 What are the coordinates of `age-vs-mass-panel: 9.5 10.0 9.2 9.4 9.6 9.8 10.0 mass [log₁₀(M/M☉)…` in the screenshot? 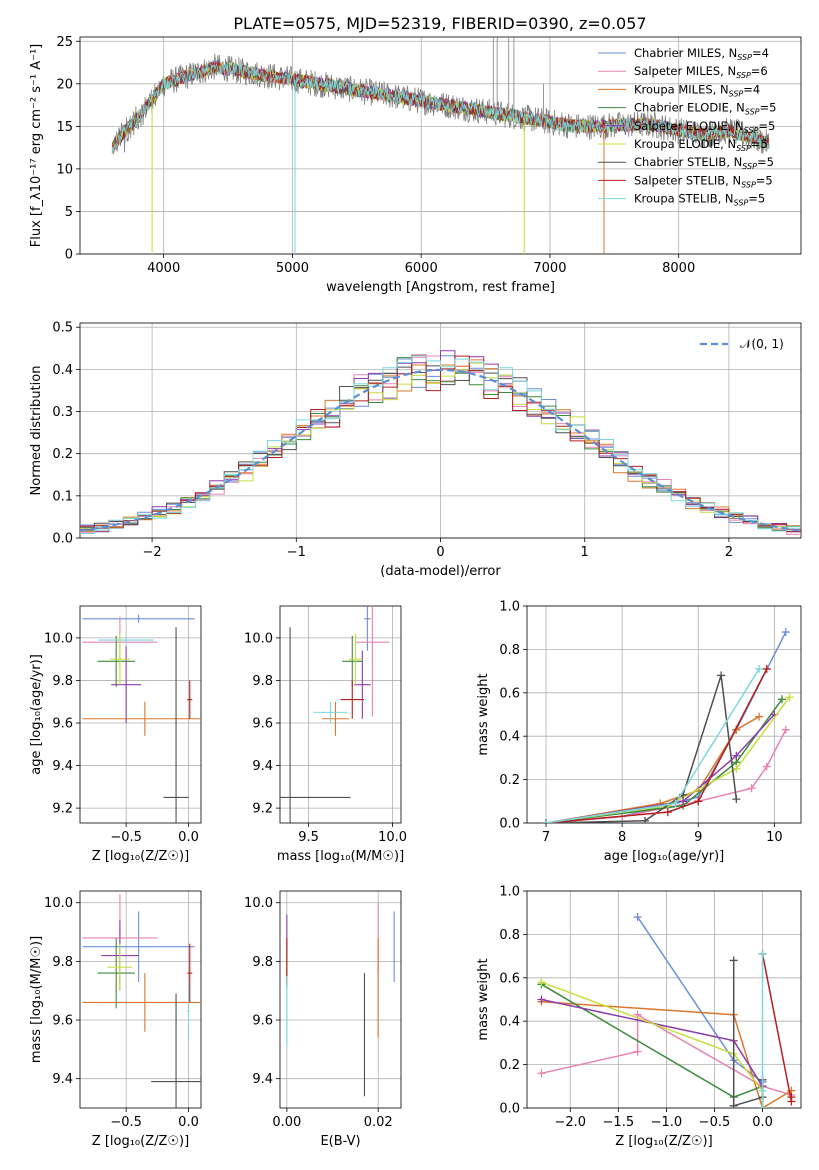 It's located at (325, 734).